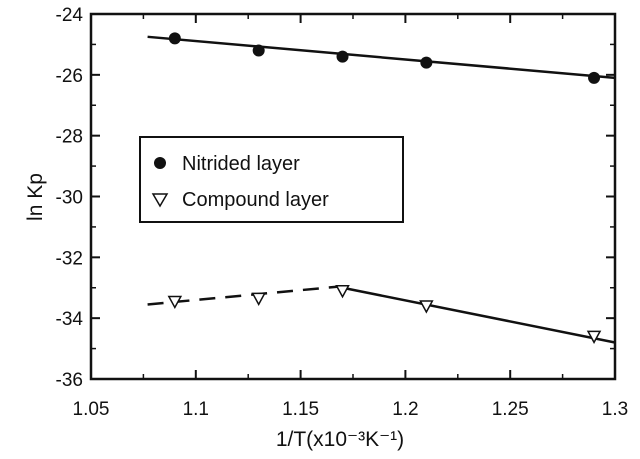 The height and width of the screenshot is (459, 640). I want to click on x-tick-label: 1.15, so click(300, 409).